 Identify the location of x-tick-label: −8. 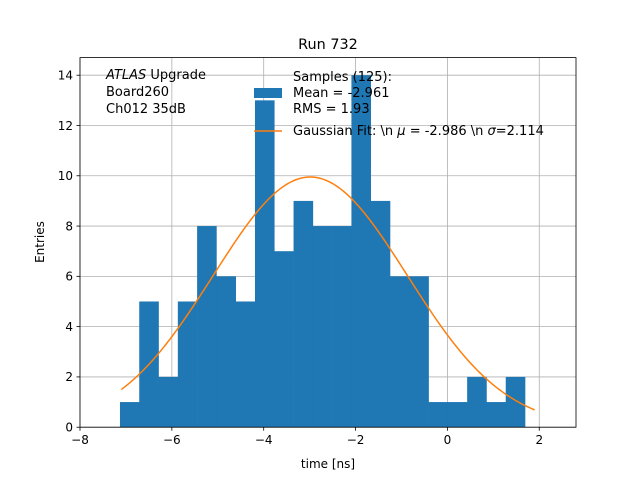
(80, 440).